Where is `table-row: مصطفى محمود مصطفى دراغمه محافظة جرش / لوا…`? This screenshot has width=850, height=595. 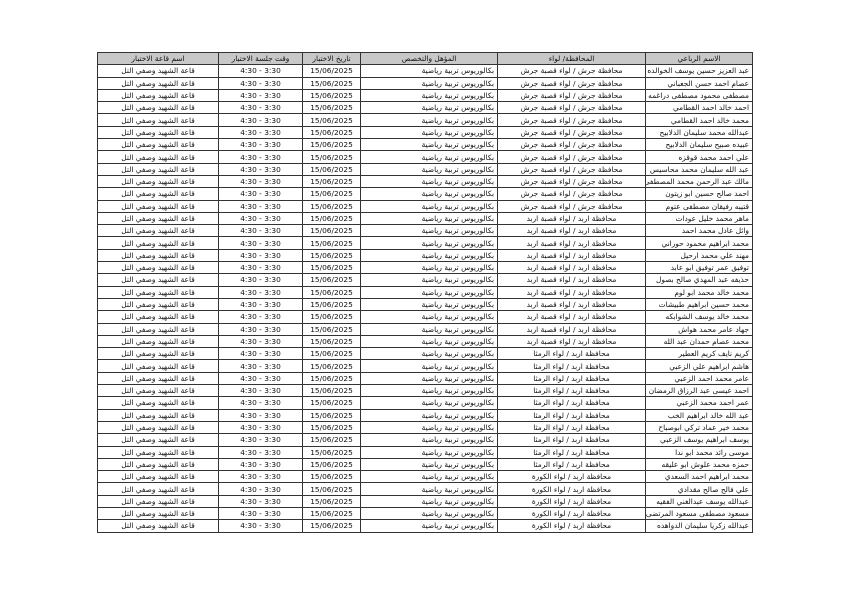
table-row: مصطفى محمود مصطفى دراغمه محافظة جرش / لوا… is located at coordinates (425, 95).